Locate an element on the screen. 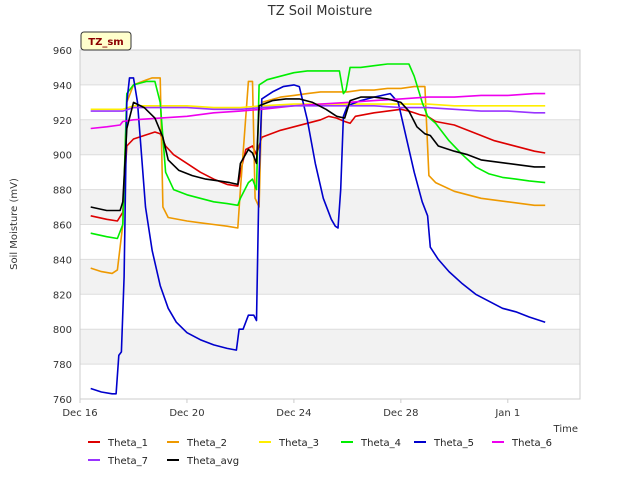  x-axis-label: Time is located at coordinates (565, 429).